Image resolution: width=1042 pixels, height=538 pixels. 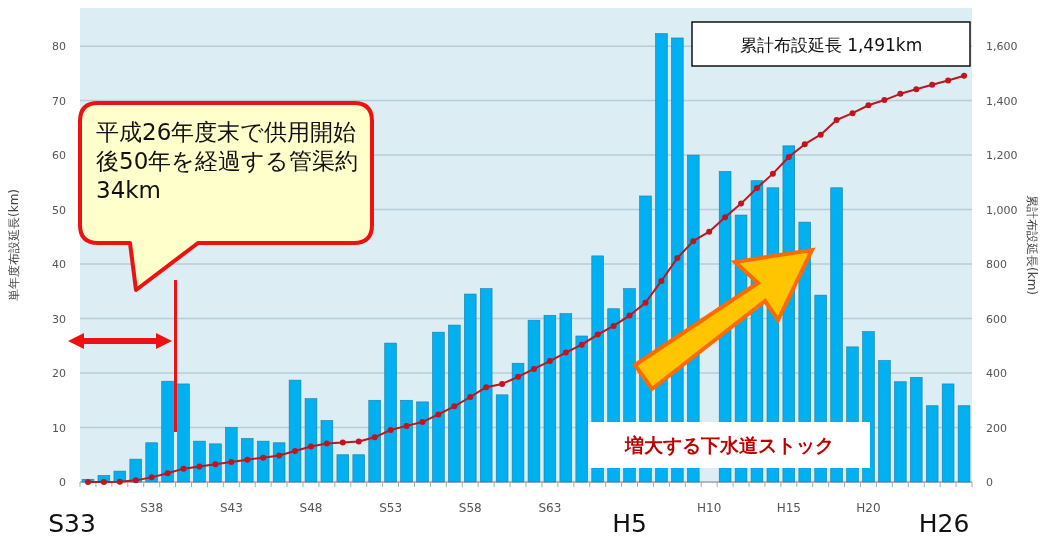 What do you see at coordinates (231, 508) in the screenshot?
I see `x-tick-label: S43` at bounding box center [231, 508].